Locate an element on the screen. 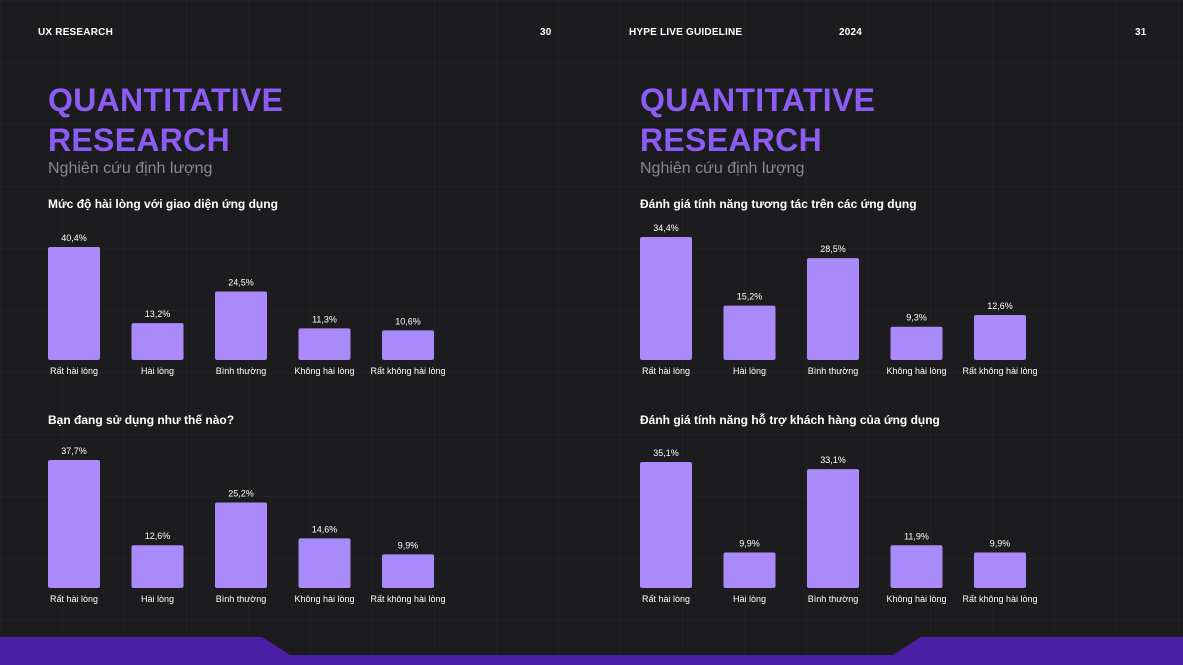 The height and width of the screenshot is (665, 1183). chart-2-value-label-3: 25,2% is located at coordinates (241, 493).